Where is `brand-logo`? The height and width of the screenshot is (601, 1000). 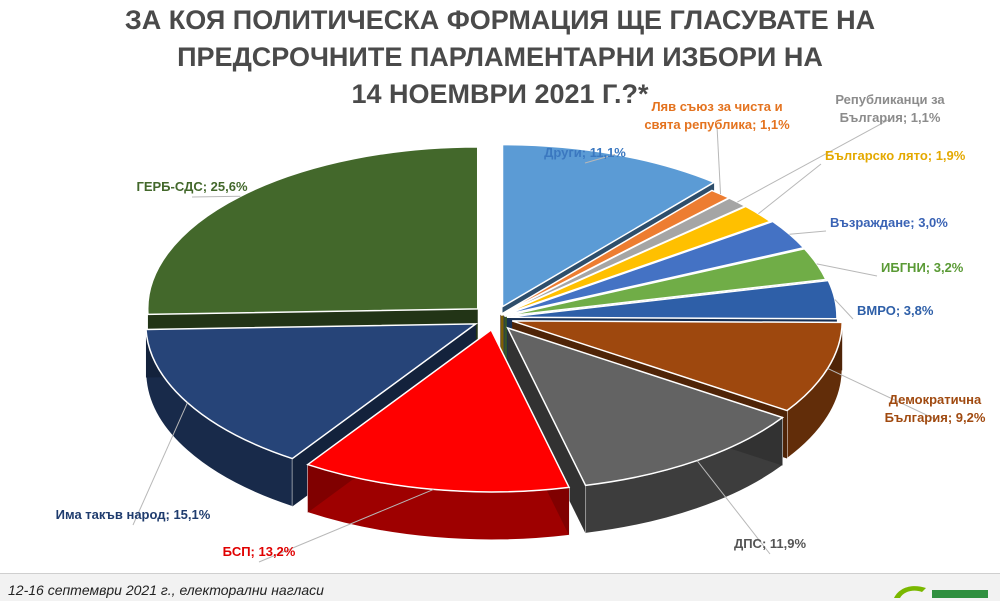
brand-logo is located at coordinates (942, 592).